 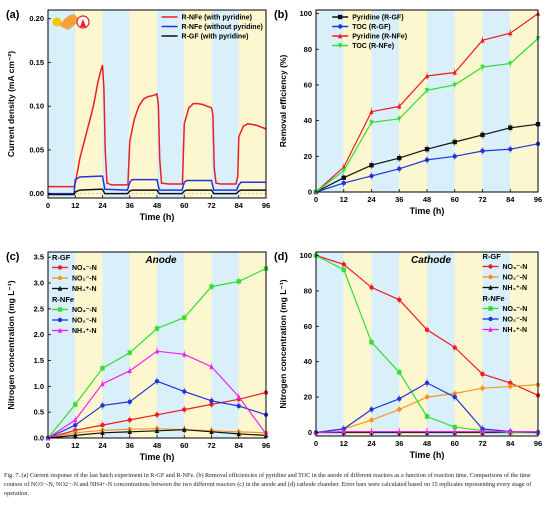 I want to click on panel-label: (b), so click(x=281, y=15).